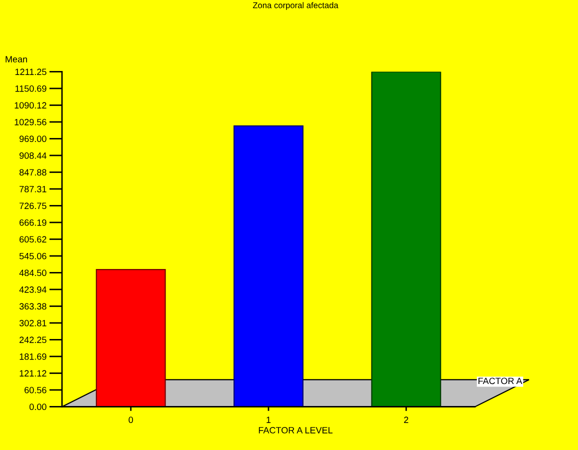 The width and height of the screenshot is (578, 450). Describe the element at coordinates (32, 273) in the screenshot. I see `y-tick-label: 484.50` at that location.